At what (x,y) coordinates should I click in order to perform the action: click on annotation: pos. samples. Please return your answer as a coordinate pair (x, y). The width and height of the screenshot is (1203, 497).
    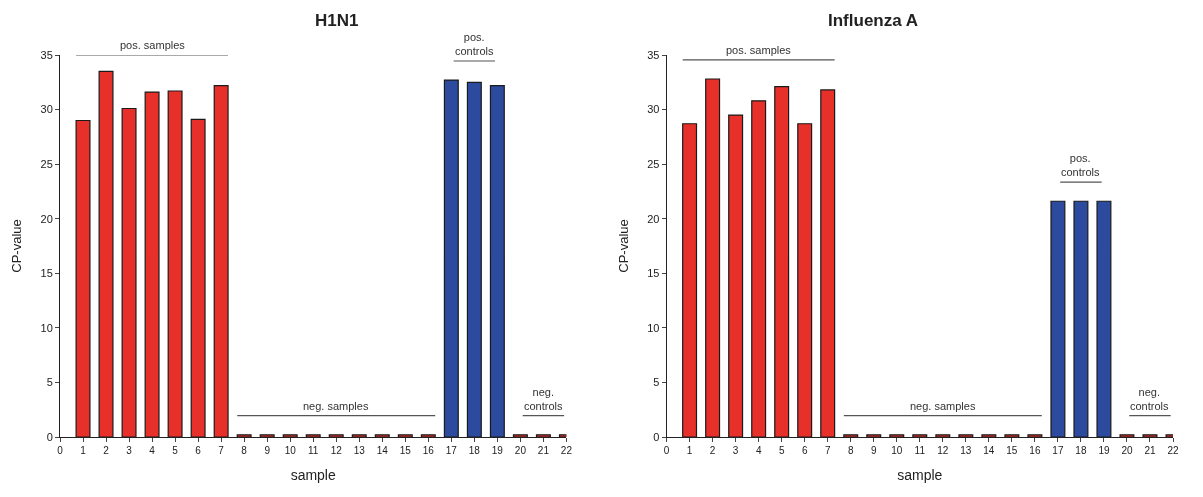
    Looking at the image, I should click on (759, 50).